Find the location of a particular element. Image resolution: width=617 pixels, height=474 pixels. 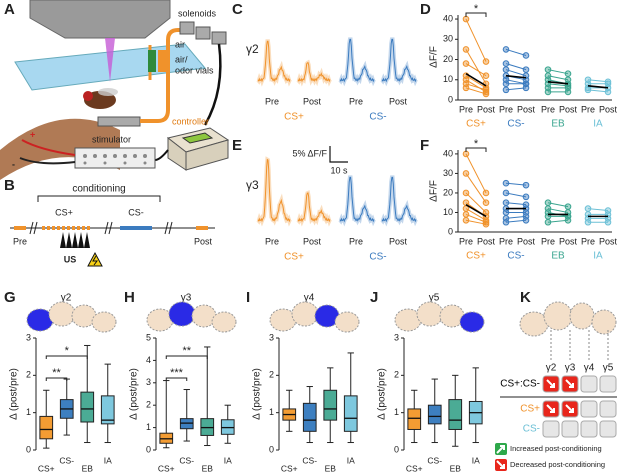

x-tick-label: CS+ is located at coordinates (414, 468).